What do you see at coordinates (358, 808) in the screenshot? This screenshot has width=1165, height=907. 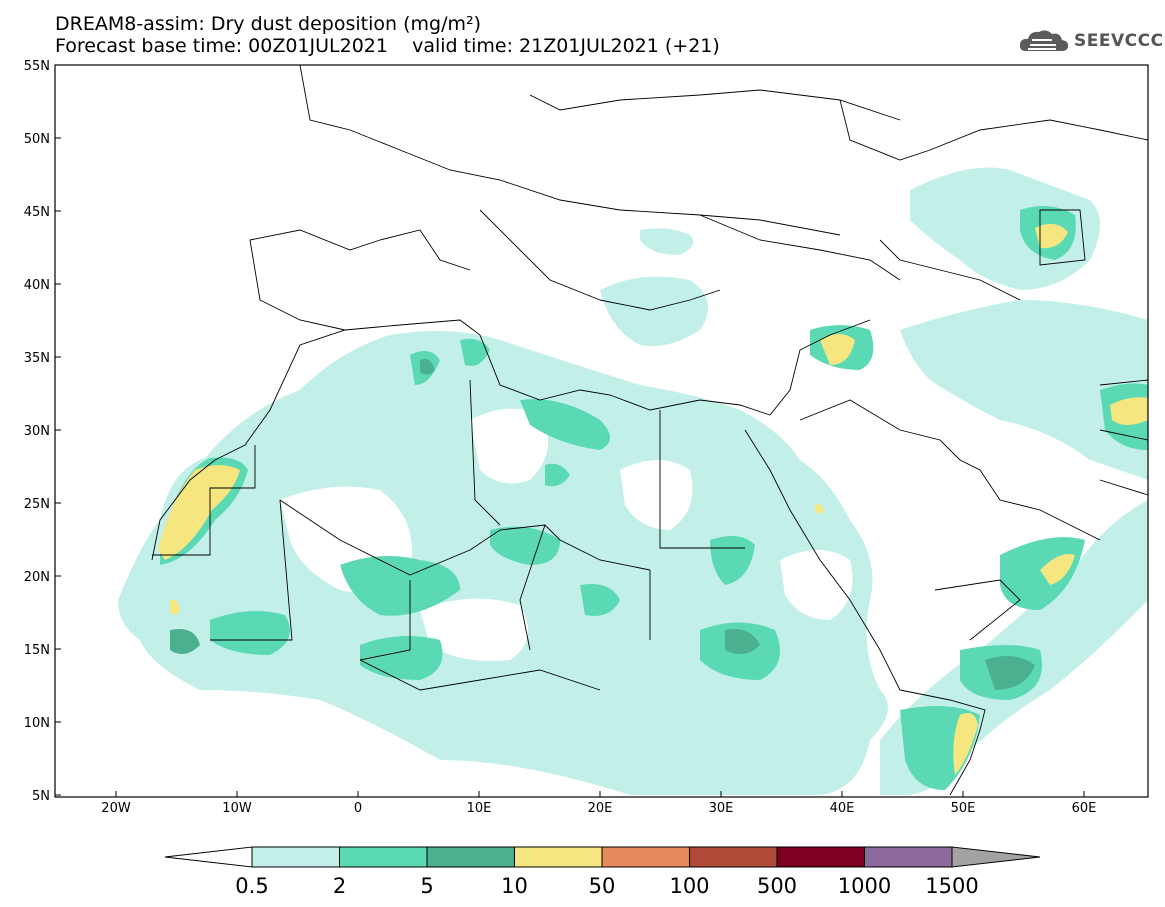 I see `lon-label: 0` at bounding box center [358, 808].